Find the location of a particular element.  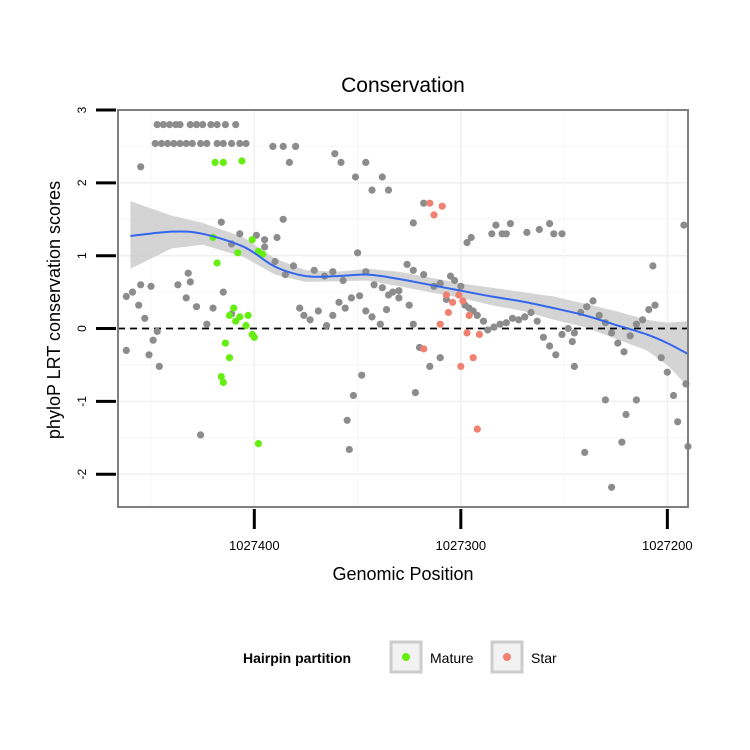

legend-dot-star is located at coordinates (507, 657).